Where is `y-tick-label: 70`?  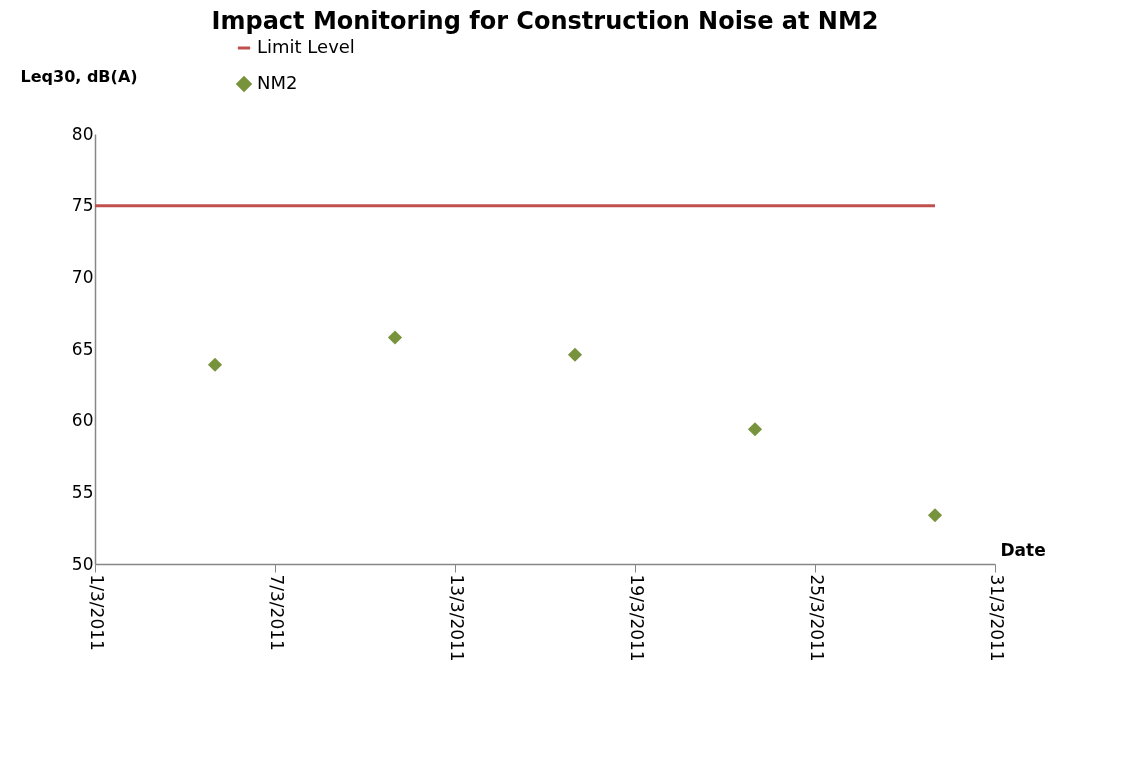
y-tick-label: 70 is located at coordinates (82, 276).